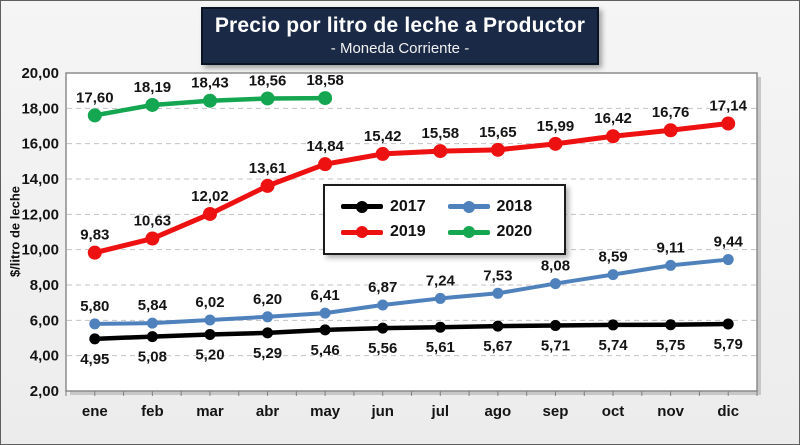  I want to click on data-label-2018-oct: 8,59, so click(612, 257).